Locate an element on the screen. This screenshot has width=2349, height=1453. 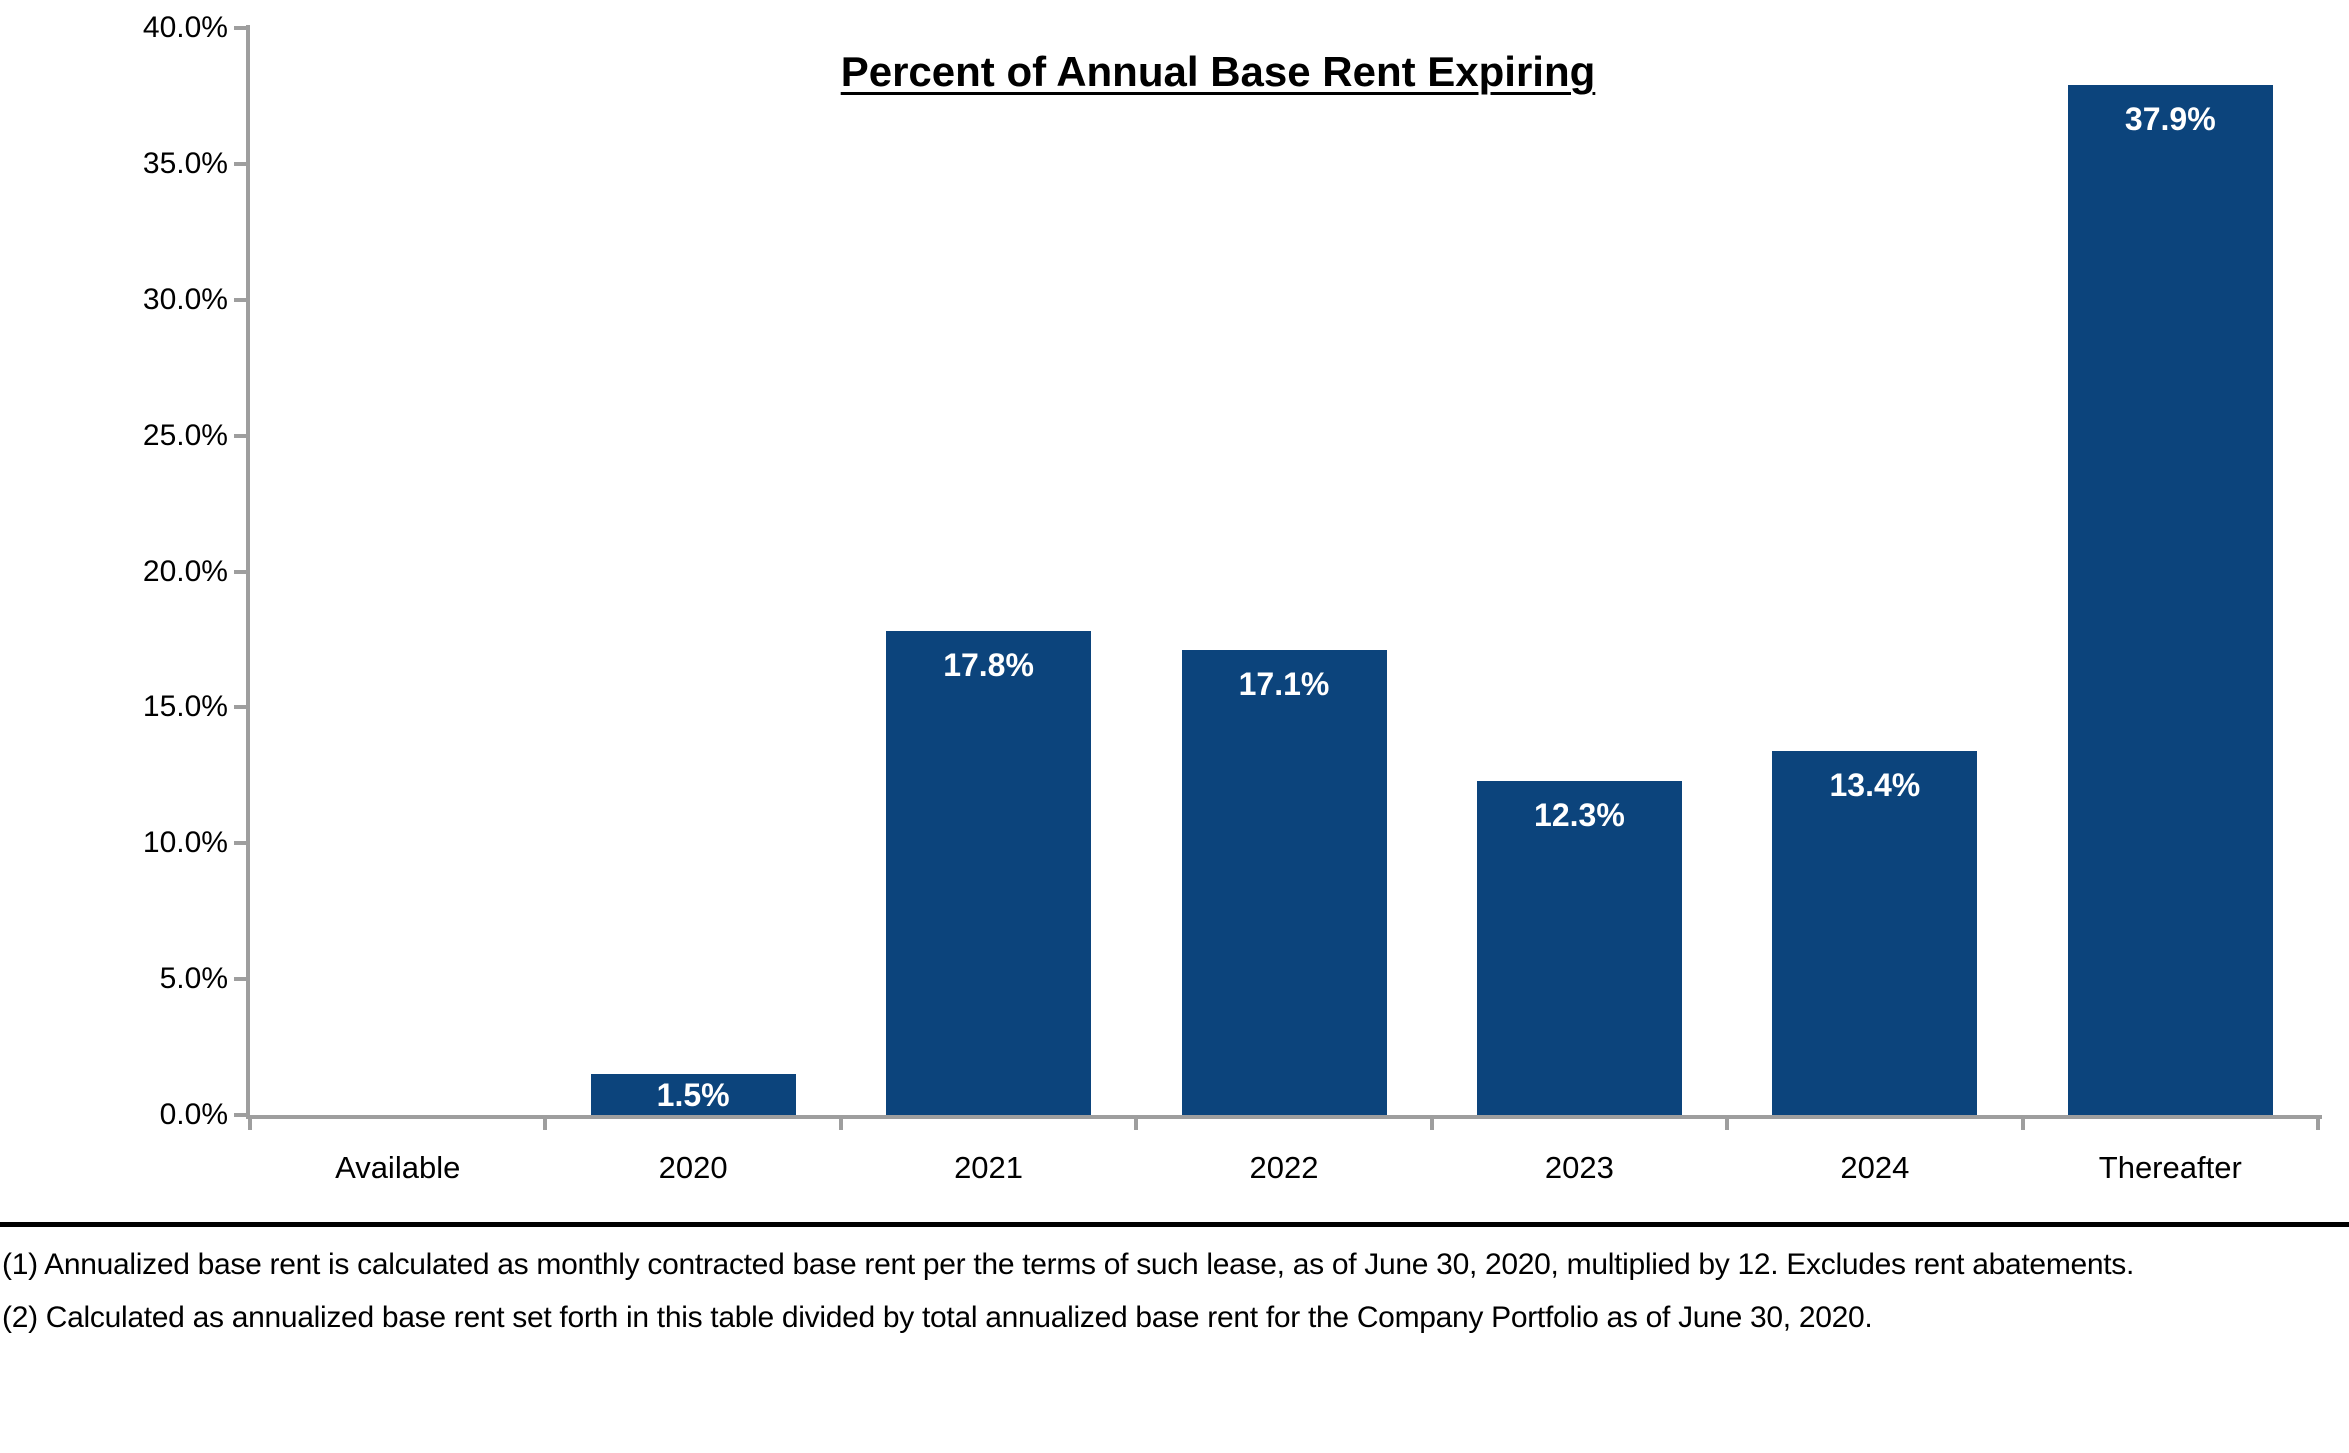
x-axis-category-thereafter: Thereafter is located at coordinates (2170, 1167).